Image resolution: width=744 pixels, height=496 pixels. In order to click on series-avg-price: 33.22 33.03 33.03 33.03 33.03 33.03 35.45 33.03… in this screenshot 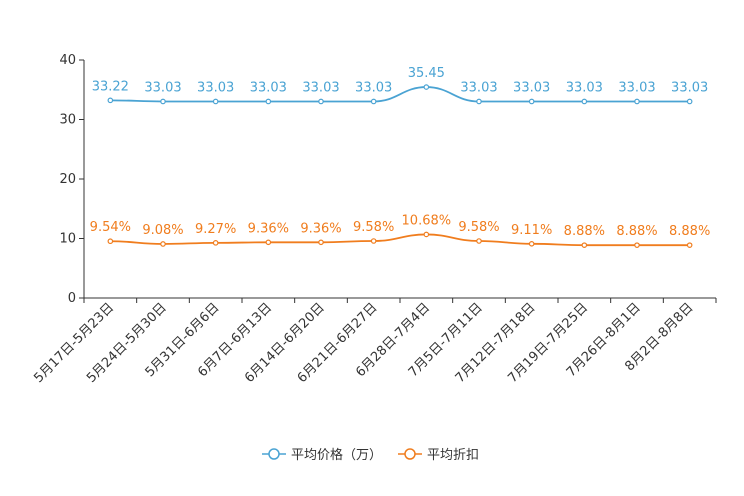, I will do `click(400, 85)`.